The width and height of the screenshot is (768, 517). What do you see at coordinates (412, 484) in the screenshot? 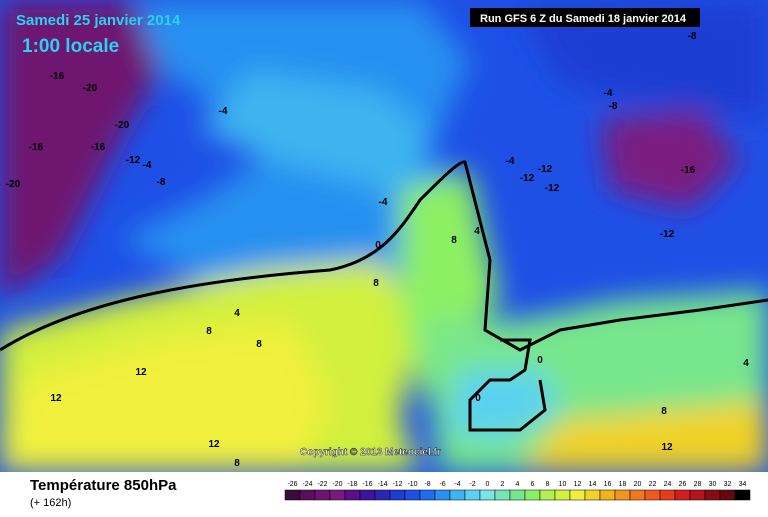
I see `legend-label: -10` at bounding box center [412, 484].